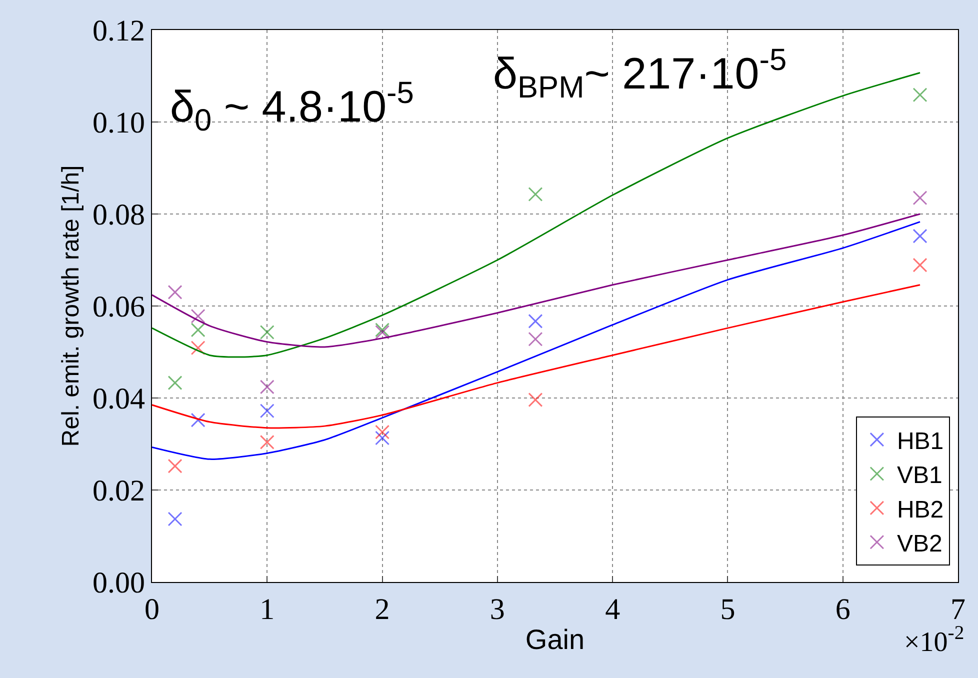  What do you see at coordinates (118, 399) in the screenshot?
I see `y-tick-label: 0.04` at bounding box center [118, 399].